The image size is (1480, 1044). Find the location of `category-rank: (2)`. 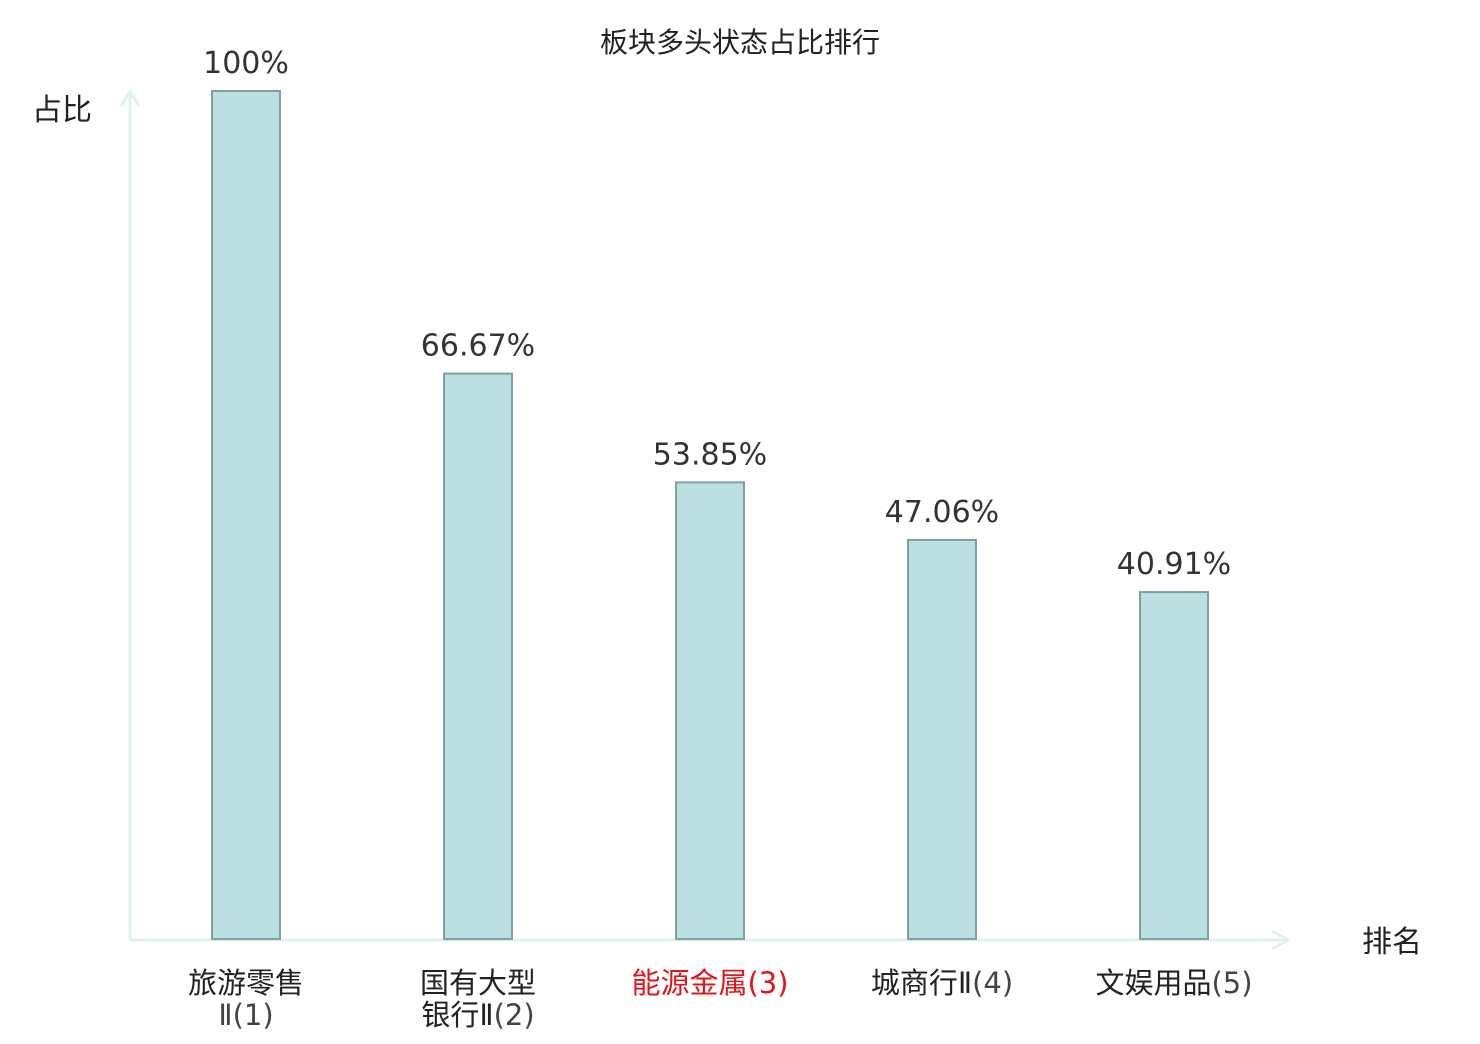

category-rank: (2) is located at coordinates (514, 1015).